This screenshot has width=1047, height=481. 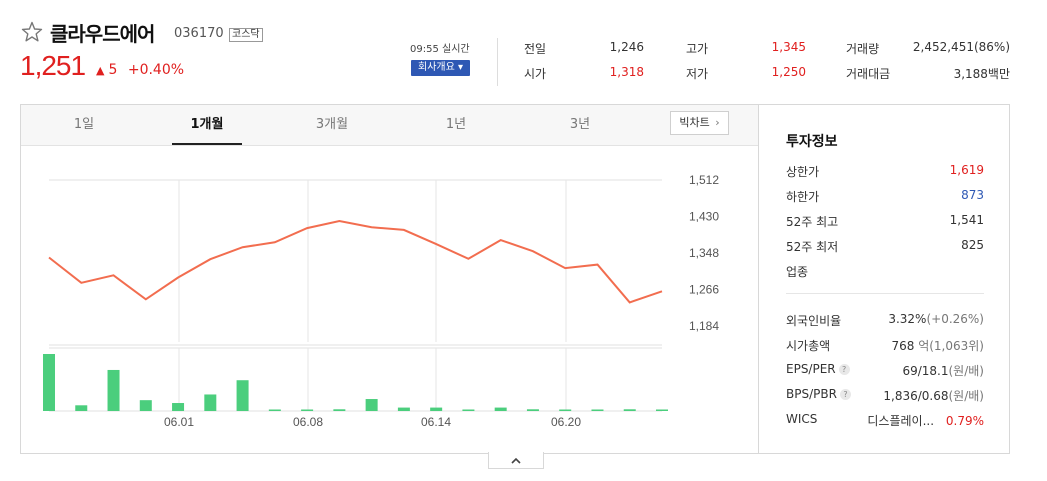 What do you see at coordinates (814, 321) in the screenshot?
I see `foreign-ratio-label: 외국인비율` at bounding box center [814, 321].